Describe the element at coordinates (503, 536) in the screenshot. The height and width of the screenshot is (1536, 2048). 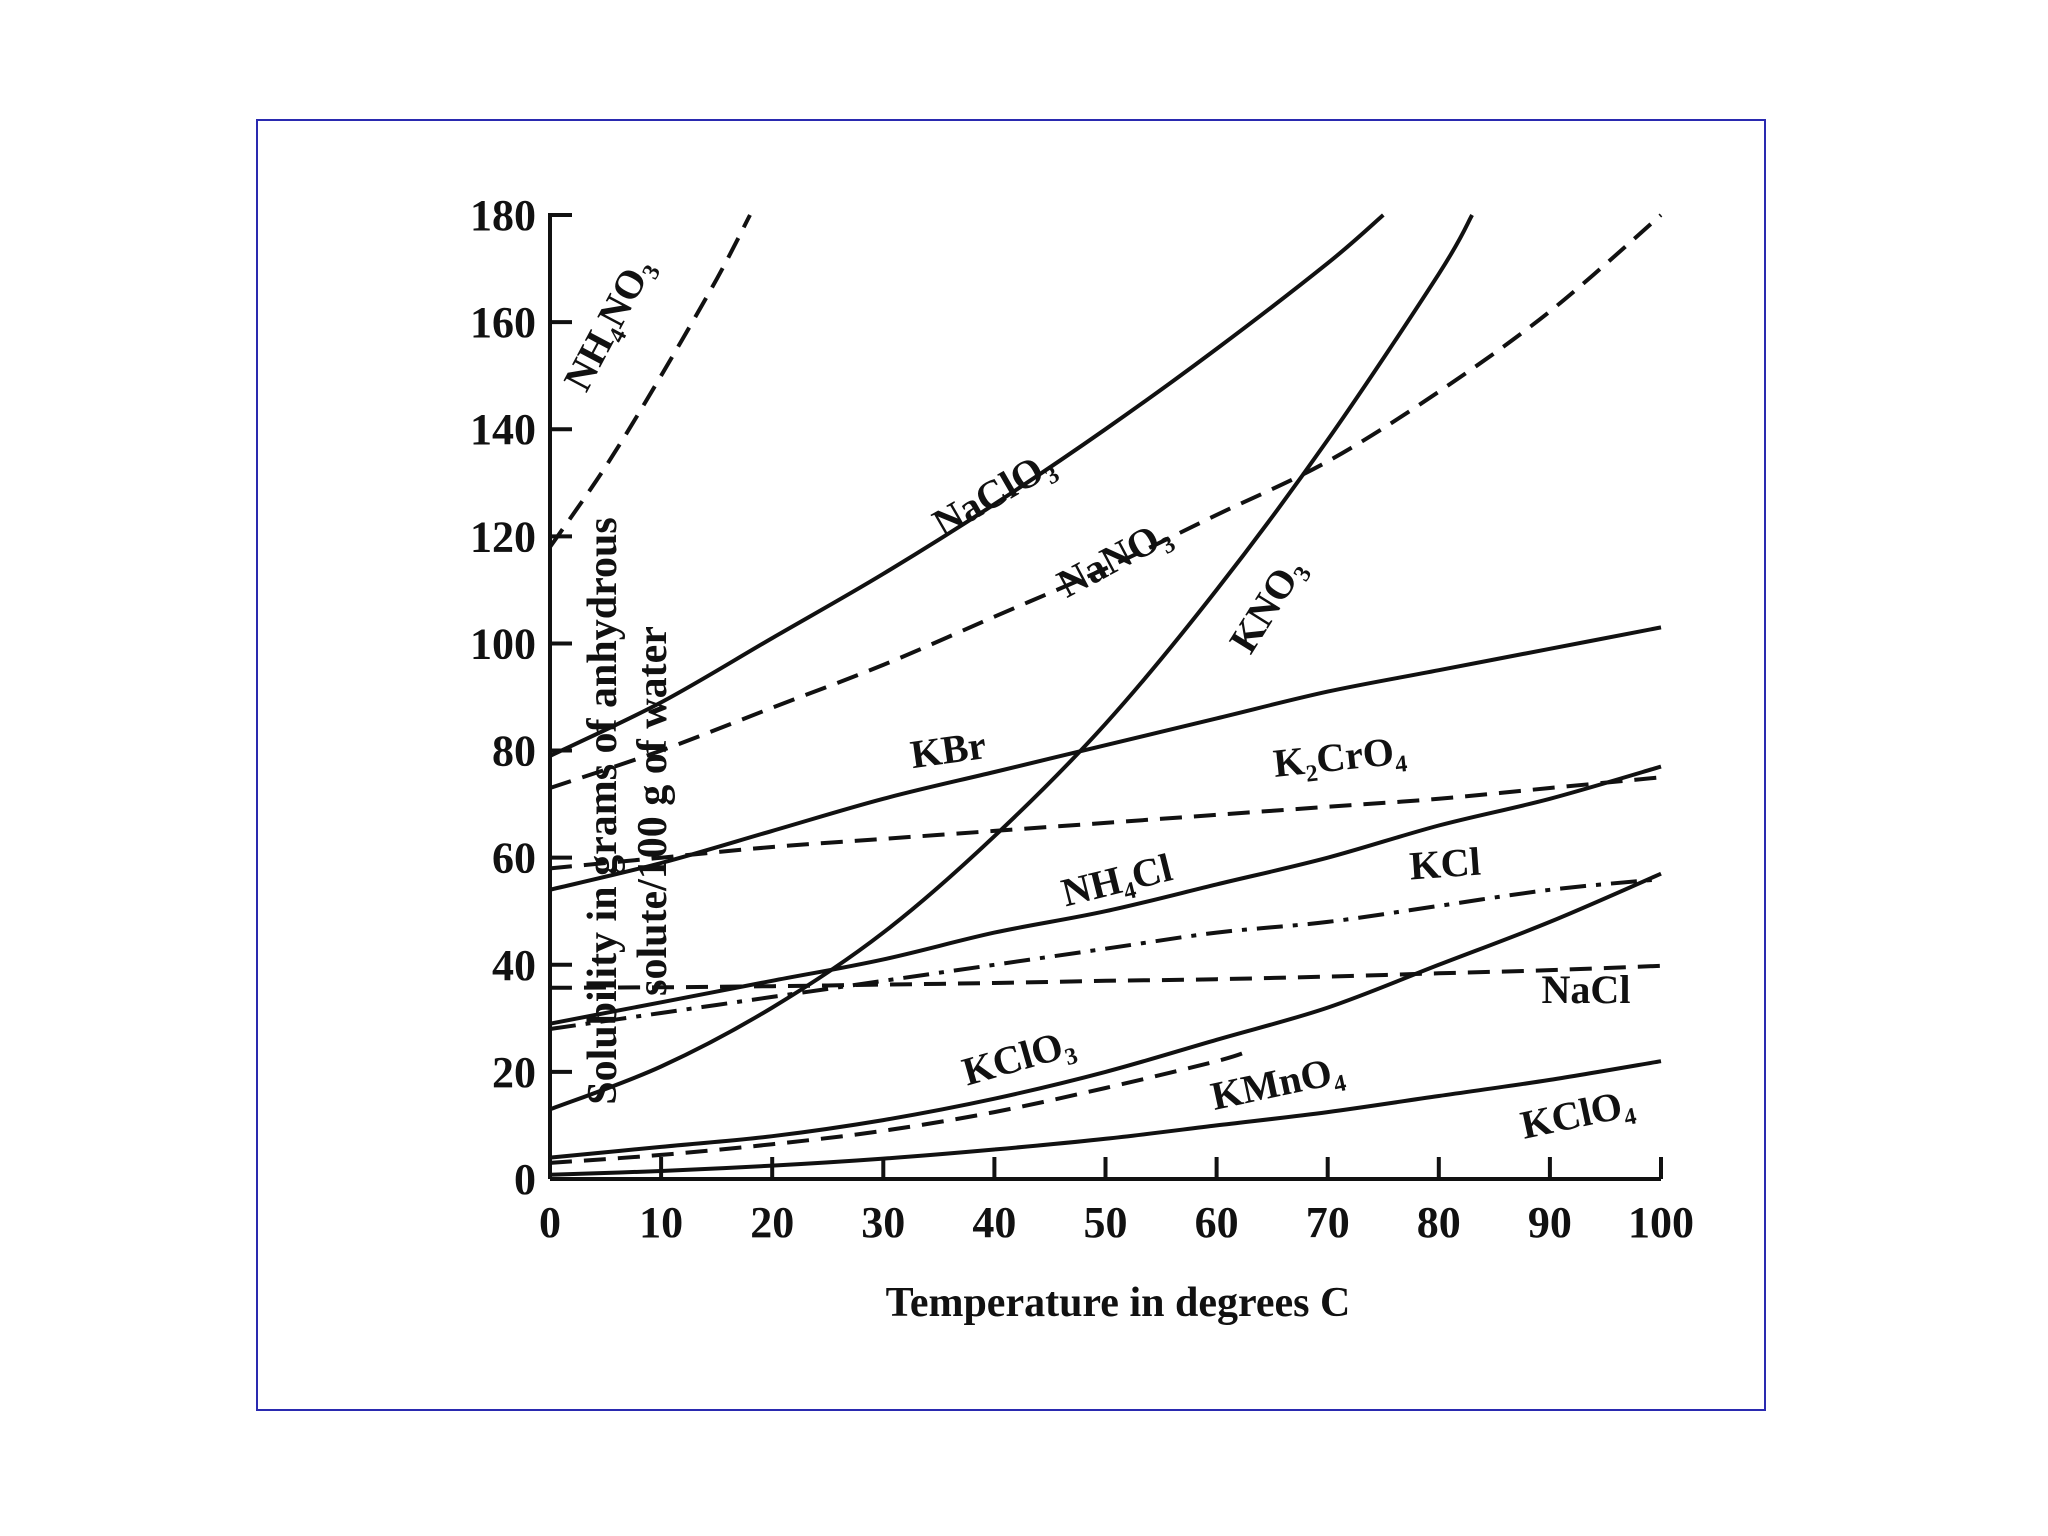
I see `y-tick-label-120: 120` at that location.